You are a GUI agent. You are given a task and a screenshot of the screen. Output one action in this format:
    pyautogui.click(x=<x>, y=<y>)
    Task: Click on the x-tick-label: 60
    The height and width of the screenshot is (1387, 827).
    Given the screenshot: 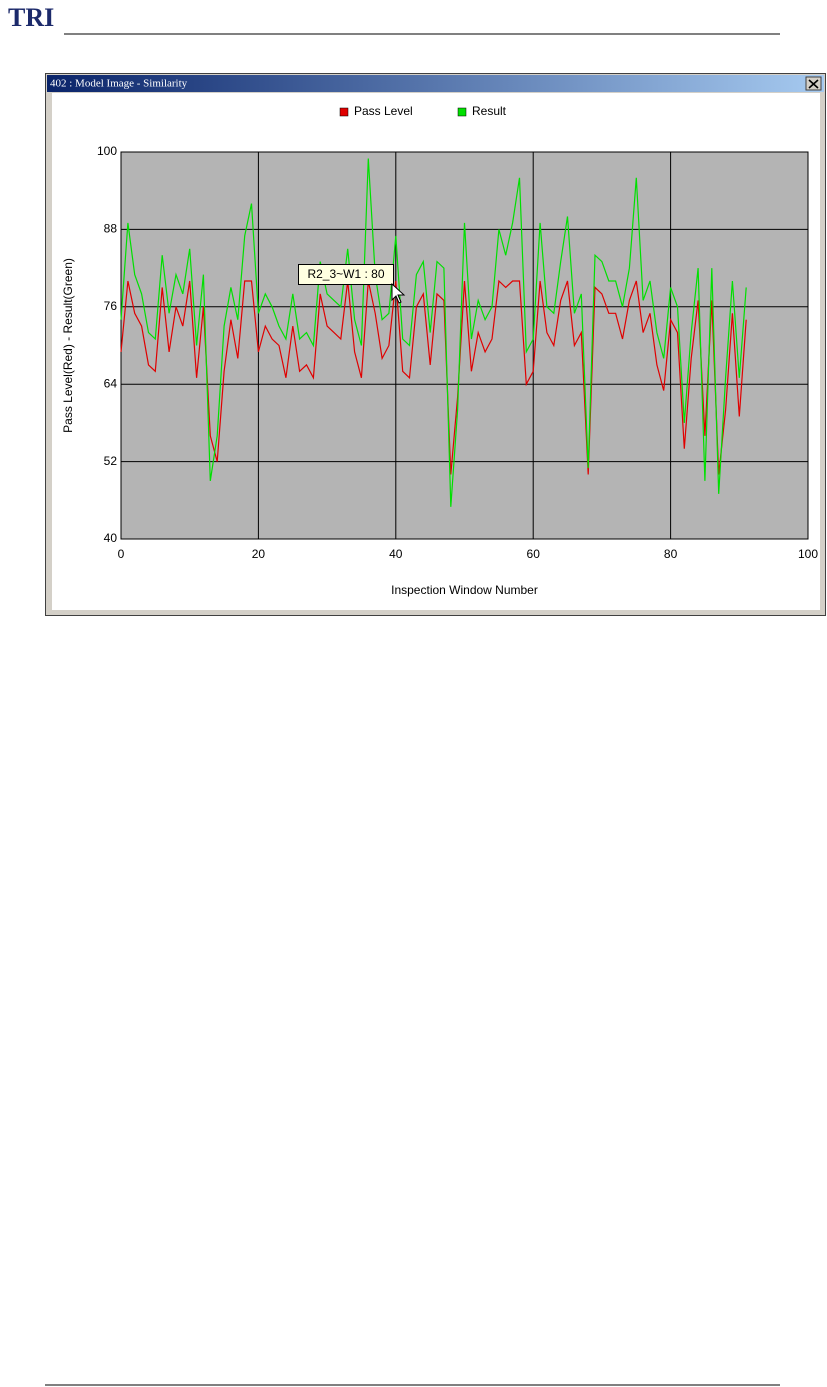 What is the action you would take?
    pyautogui.click(x=534, y=554)
    